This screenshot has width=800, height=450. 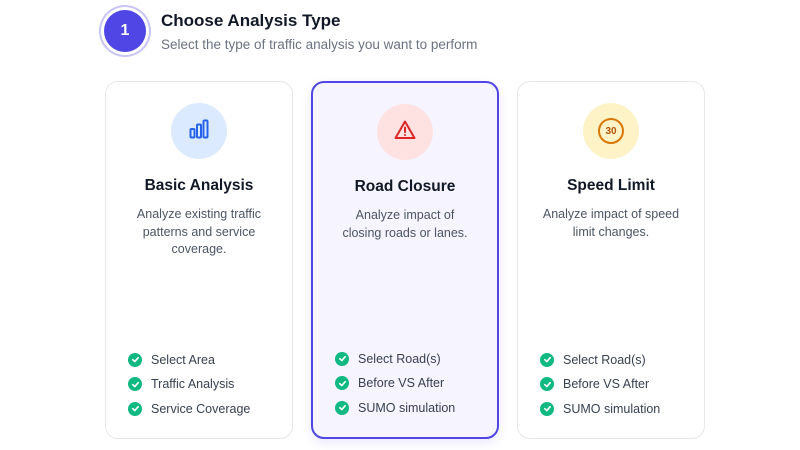 I want to click on feature-item: Service Coverage, so click(x=189, y=409).